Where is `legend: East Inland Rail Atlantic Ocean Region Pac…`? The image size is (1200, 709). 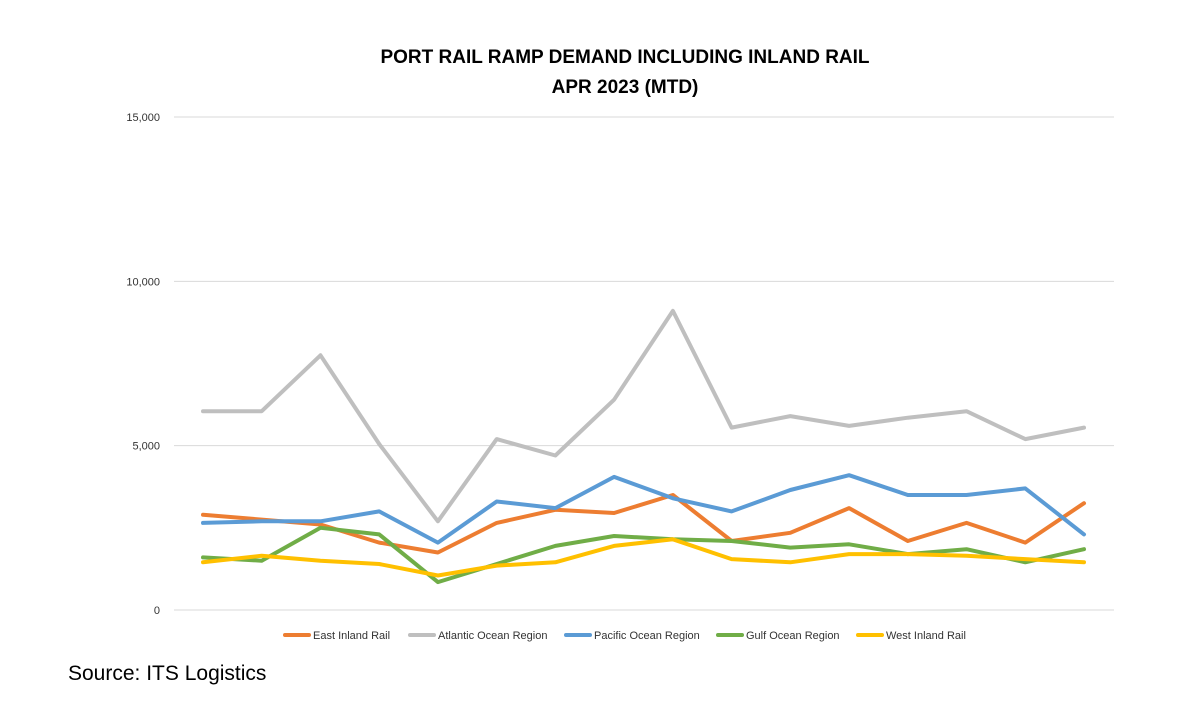
legend: East Inland Rail Atlantic Ocean Region Pac… is located at coordinates (624, 636).